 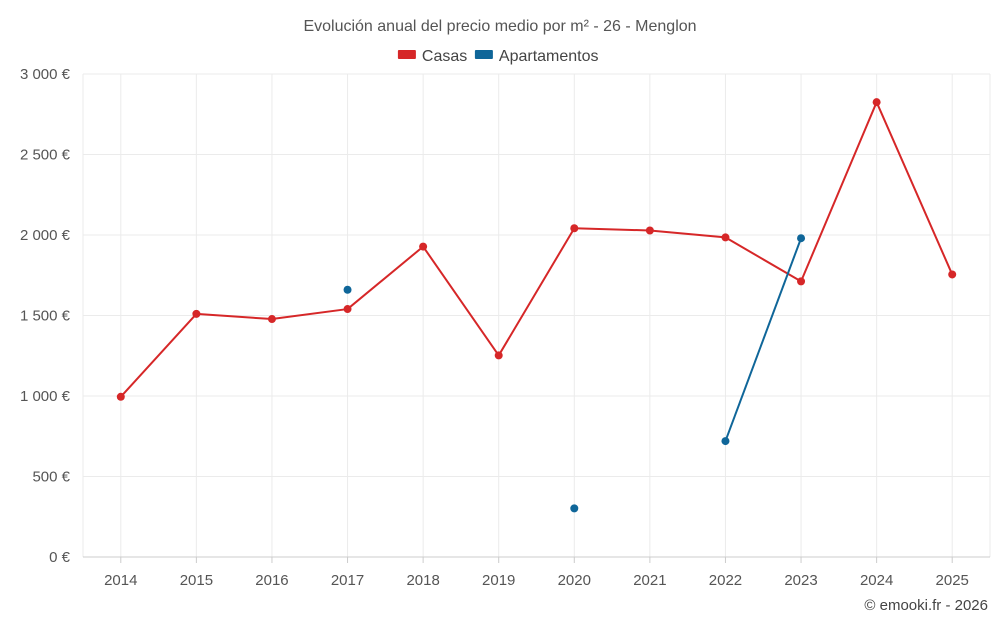 I want to click on x-tick-label: 2023, so click(x=800, y=580).